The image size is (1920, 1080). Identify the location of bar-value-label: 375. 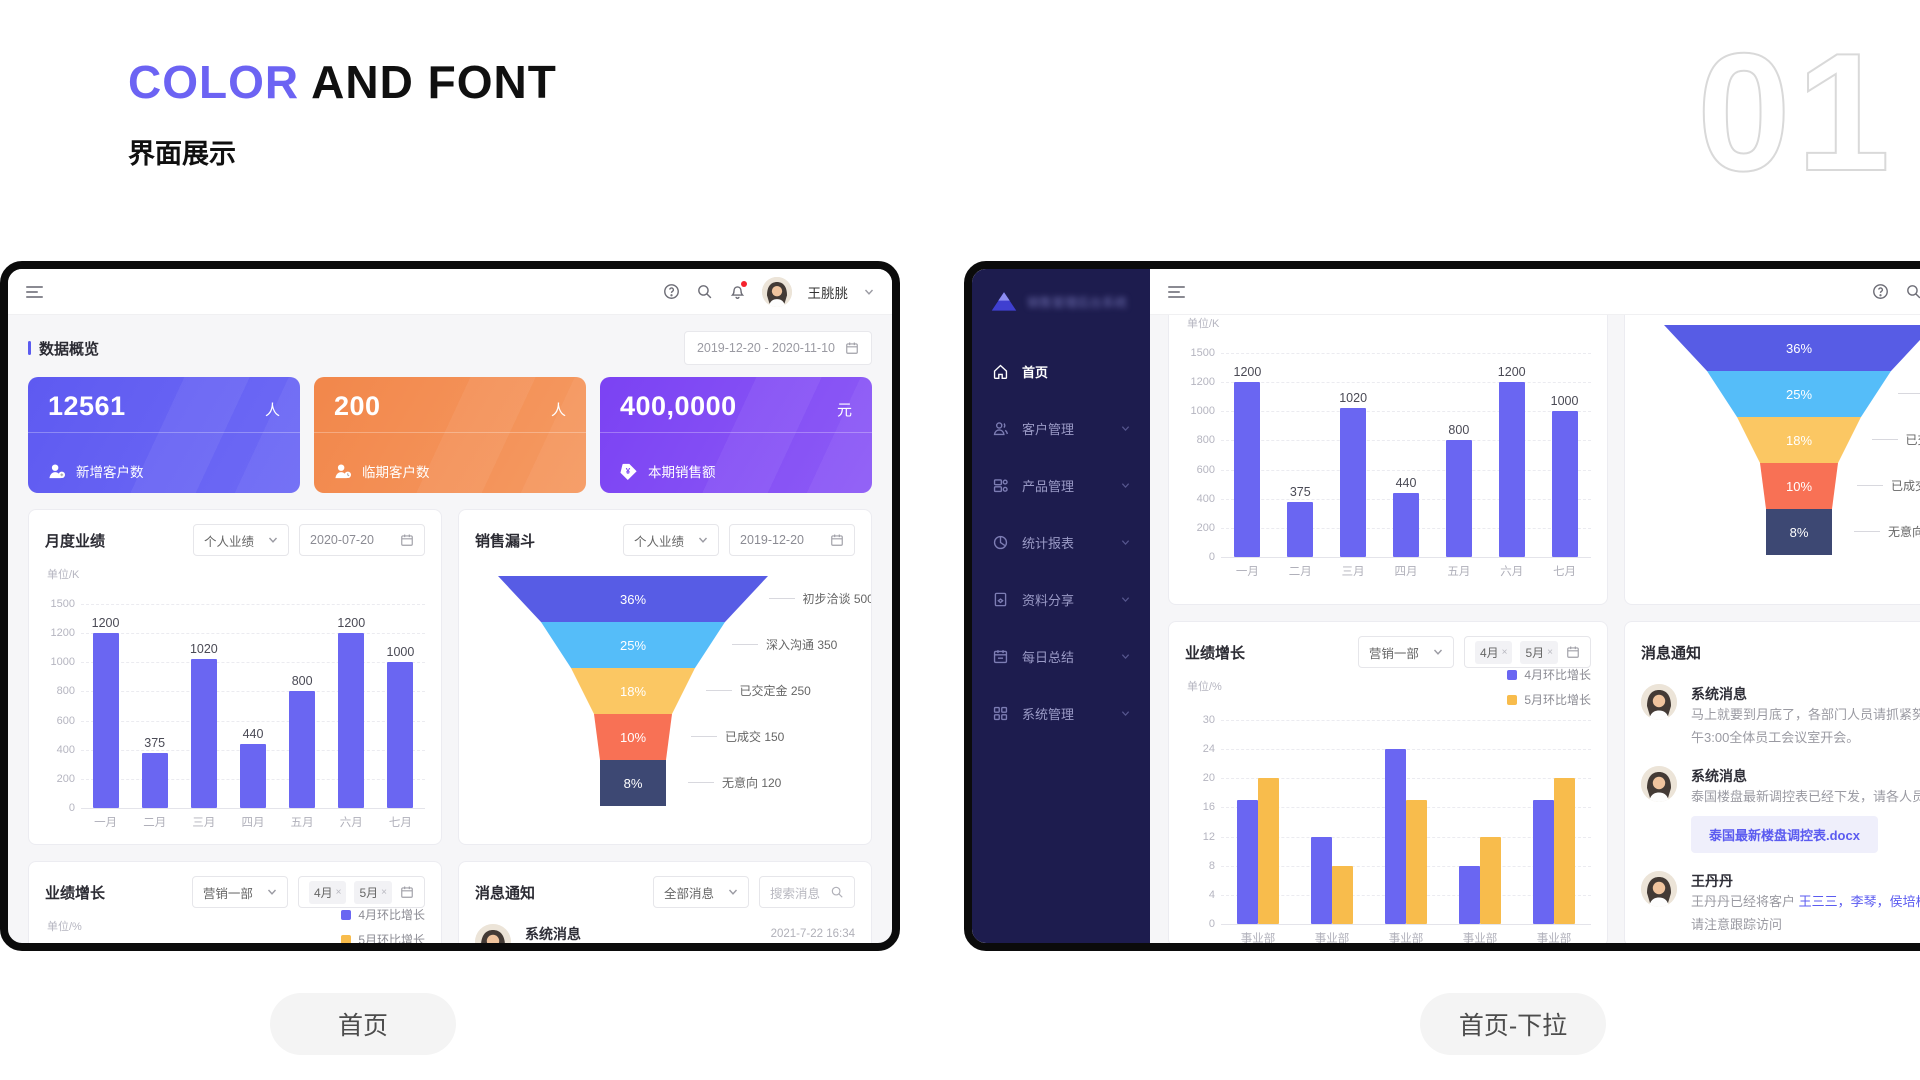
(1300, 492).